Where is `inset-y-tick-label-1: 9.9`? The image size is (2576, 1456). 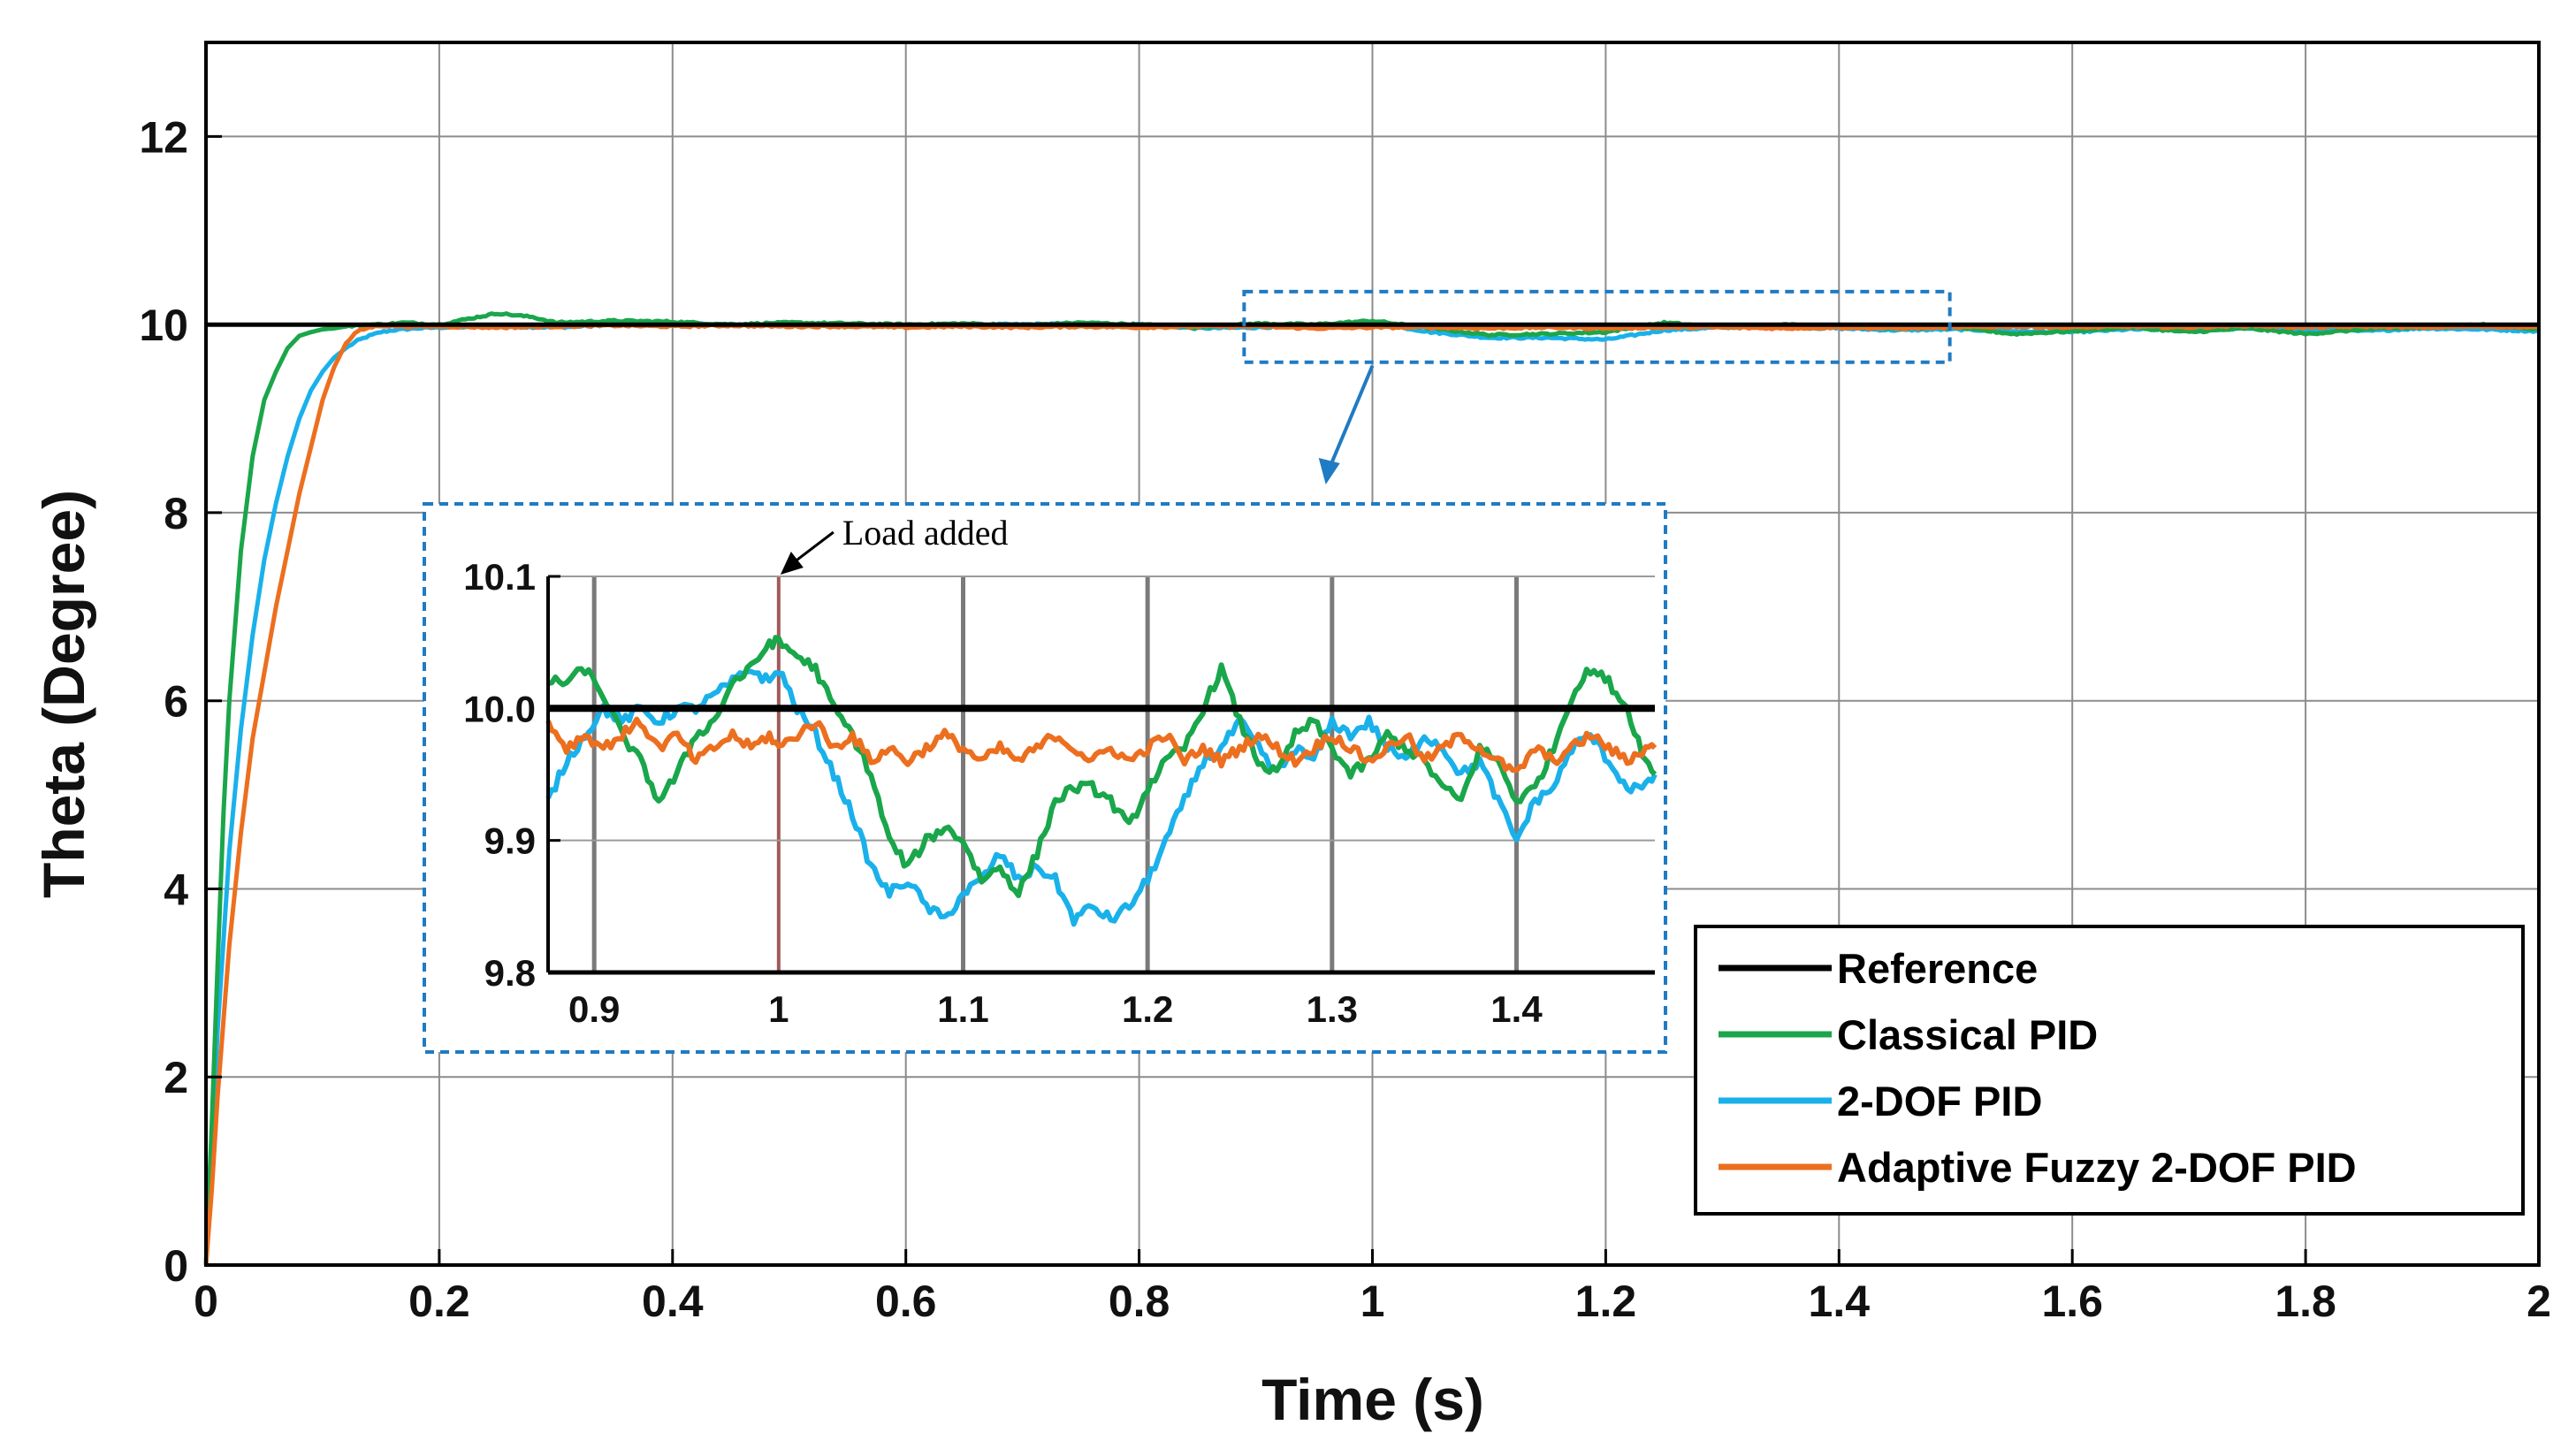
inset-y-tick-label-1: 9.9 is located at coordinates (510, 841).